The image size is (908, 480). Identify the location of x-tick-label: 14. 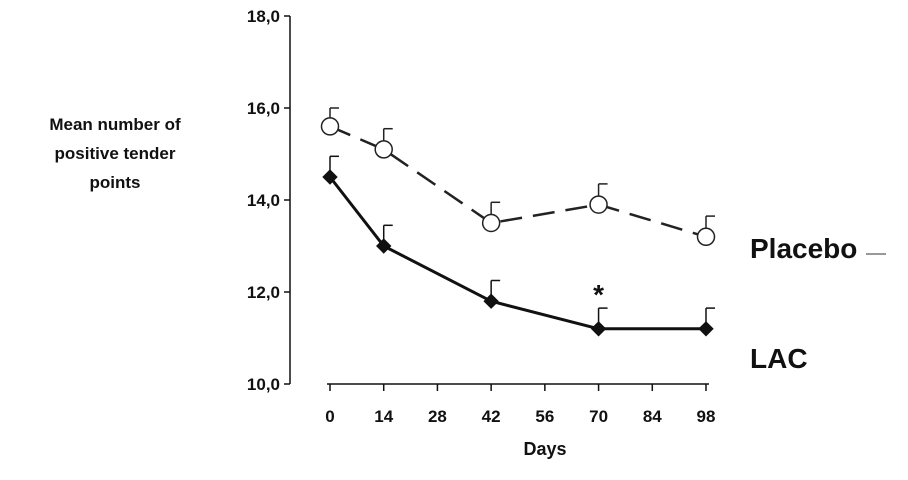
(383, 416).